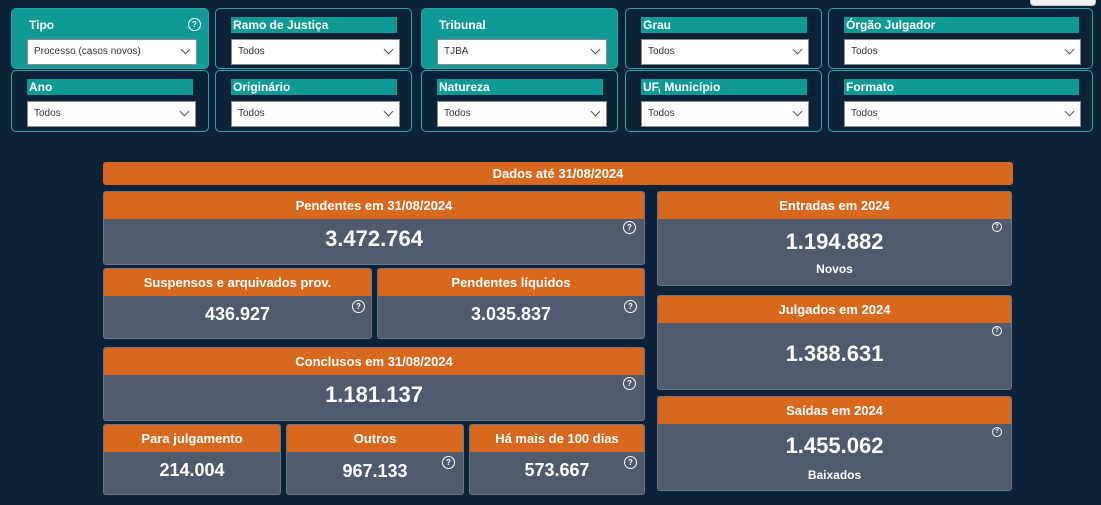 The width and height of the screenshot is (1101, 505). What do you see at coordinates (834, 269) in the screenshot?
I see `card-entradas-subtitle: Novos` at bounding box center [834, 269].